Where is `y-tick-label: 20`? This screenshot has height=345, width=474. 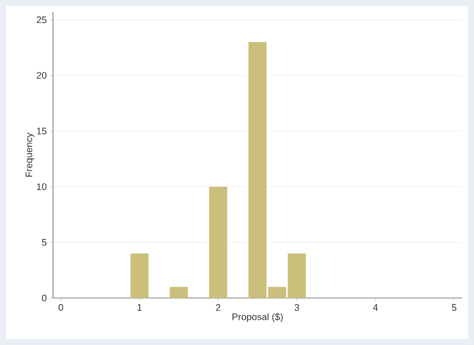
y-tick-label: 20 is located at coordinates (41, 75).